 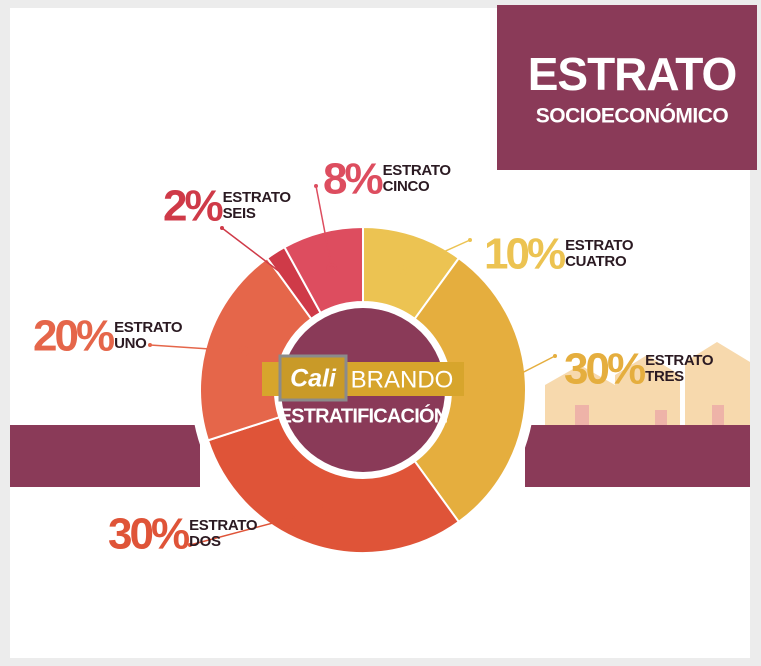 What do you see at coordinates (363, 415) in the screenshot?
I see `center-text: ESTRATIFICACIÓN` at bounding box center [363, 415].